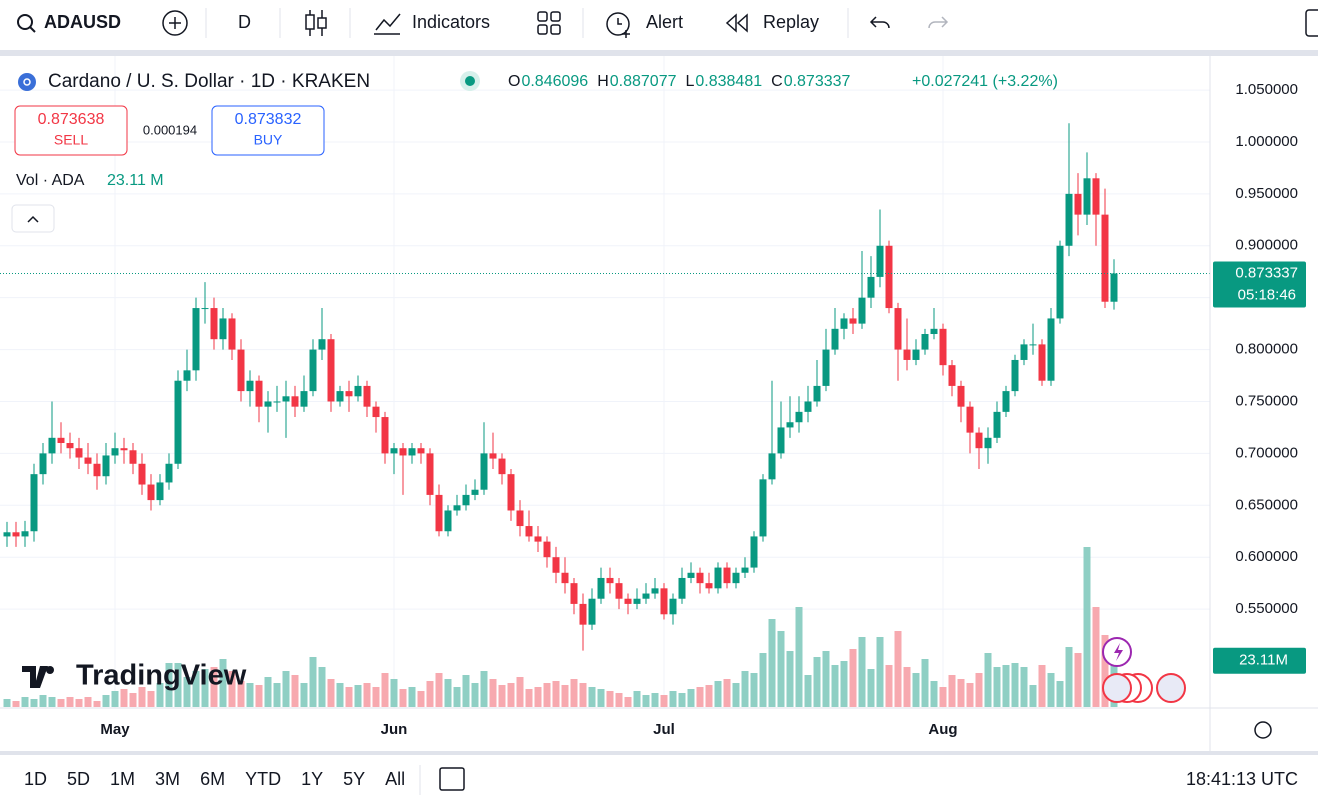  Describe the element at coordinates (244, 22) in the screenshot. I see `interval: D` at that location.